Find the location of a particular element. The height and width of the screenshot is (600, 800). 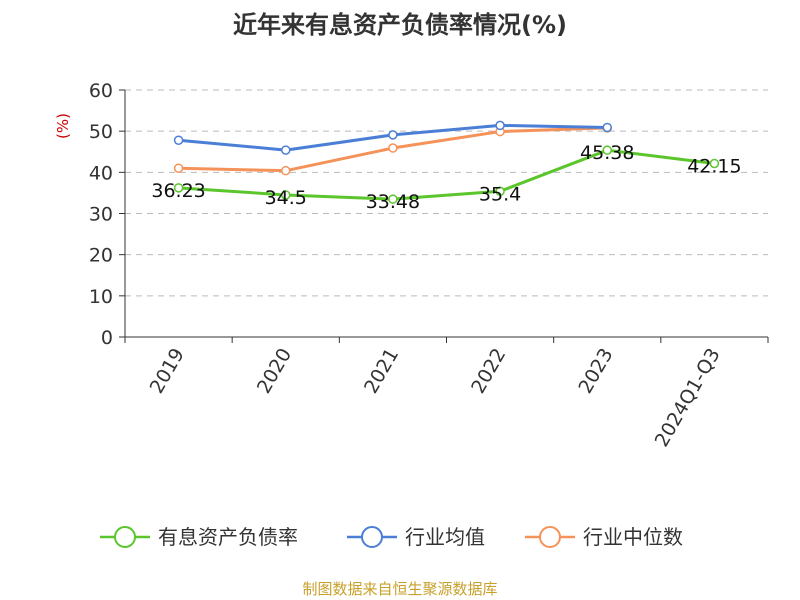

x-tick-label: 2022 is located at coordinates (488, 371).